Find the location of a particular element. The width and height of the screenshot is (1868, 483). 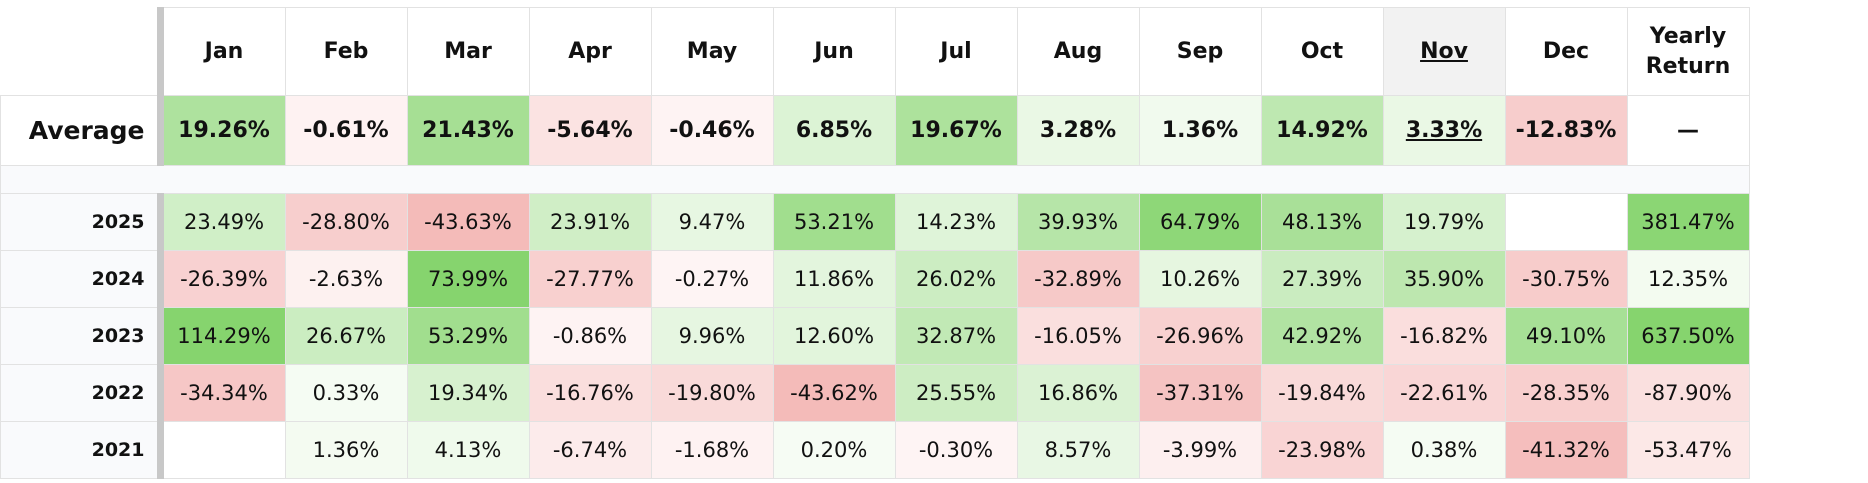

corner is located at coordinates (82, 51).